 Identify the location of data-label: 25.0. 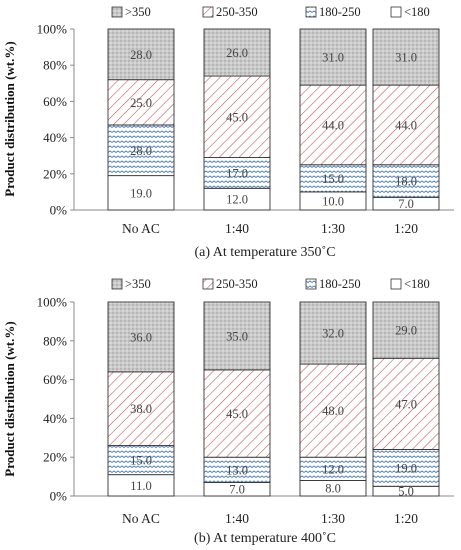
(141, 103).